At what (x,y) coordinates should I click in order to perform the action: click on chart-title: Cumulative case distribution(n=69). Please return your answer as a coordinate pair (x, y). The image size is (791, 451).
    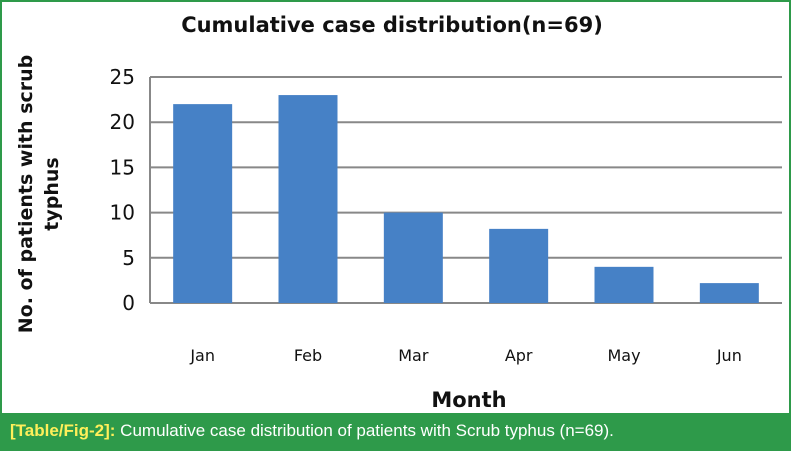
    Looking at the image, I should click on (392, 25).